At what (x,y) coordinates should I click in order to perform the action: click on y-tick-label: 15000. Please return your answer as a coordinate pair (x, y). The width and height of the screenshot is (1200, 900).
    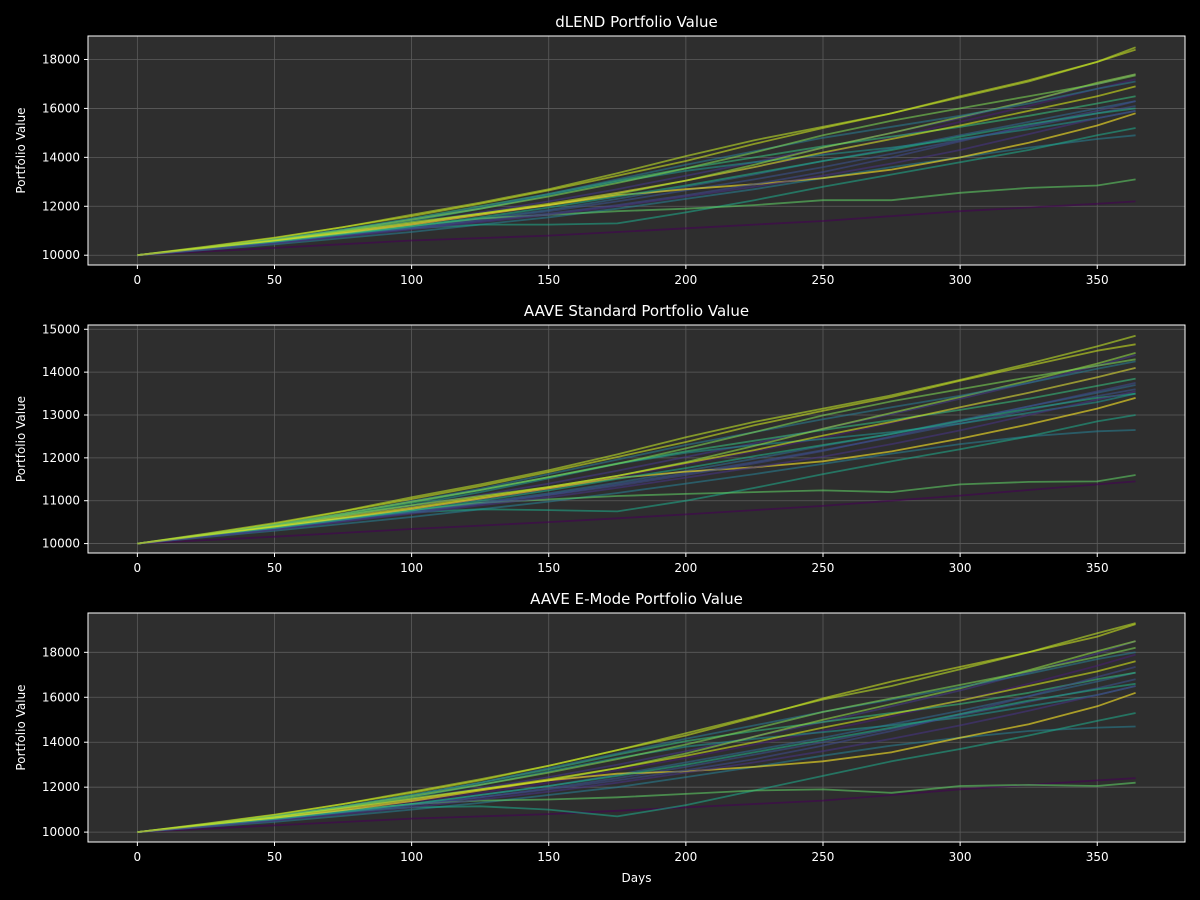
    Looking at the image, I should click on (61, 329).